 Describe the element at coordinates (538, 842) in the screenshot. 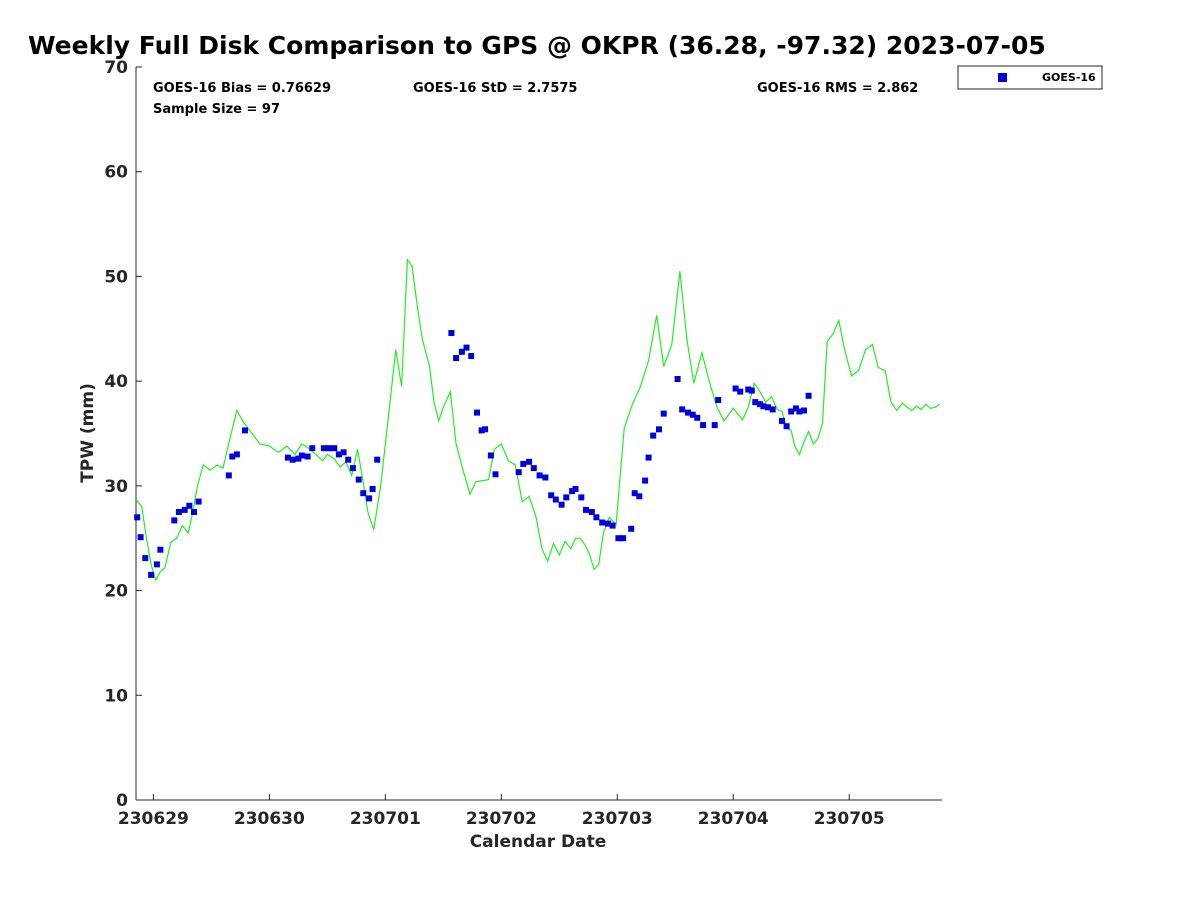

I see `x-axis-label: Calendar Date` at that location.